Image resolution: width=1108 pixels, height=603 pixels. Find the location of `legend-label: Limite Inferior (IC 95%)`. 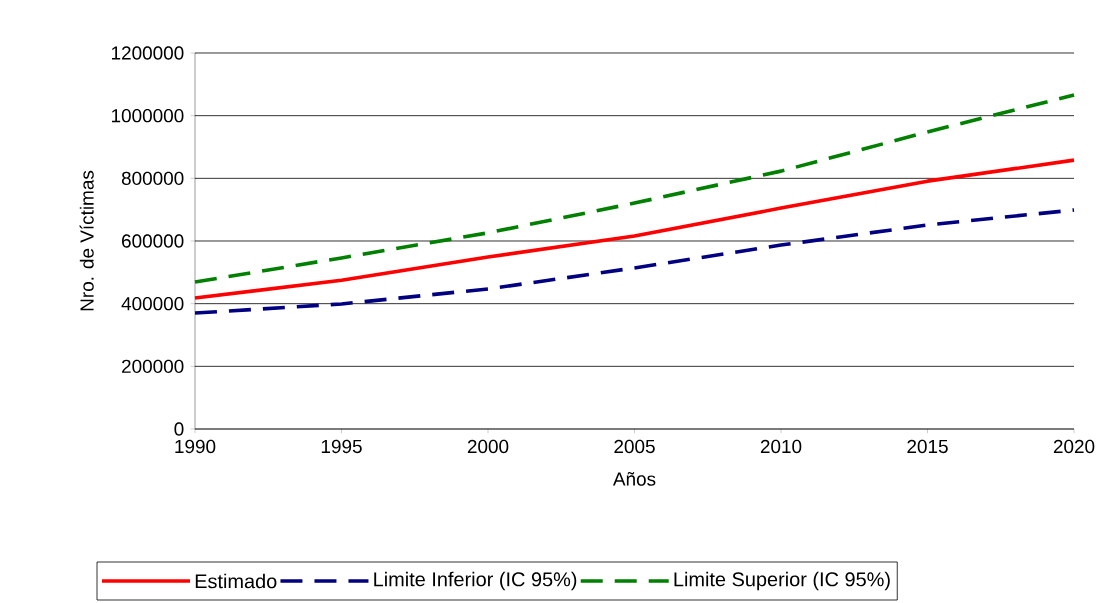

legend-label: Limite Inferior (IC 95%) is located at coordinates (475, 581).